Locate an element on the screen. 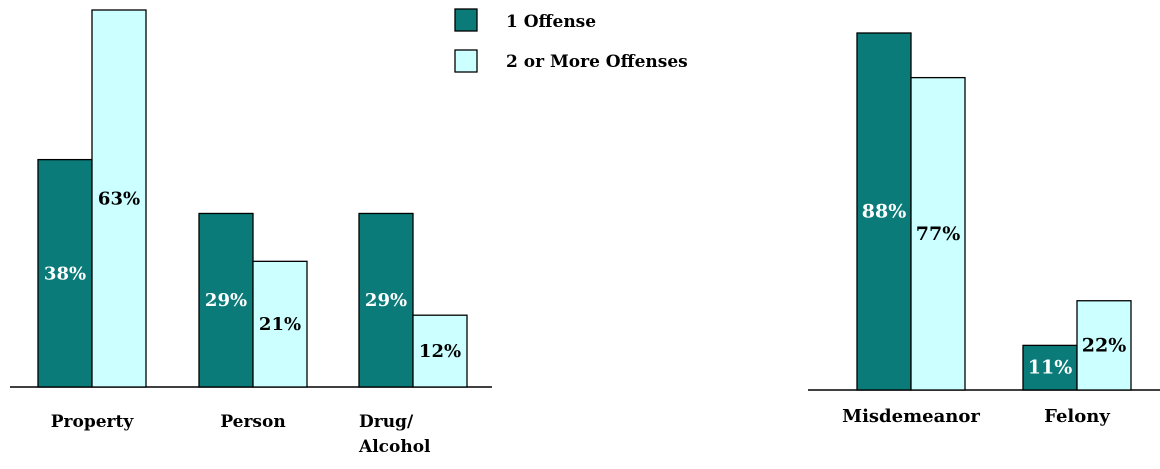  bar-person-2-or-more-offenses is located at coordinates (280, 324).